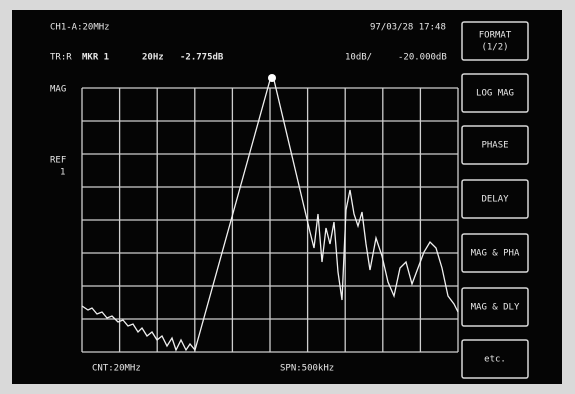 Image resolution: width=575 pixels, height=394 pixels. I want to click on datetime: 97/03/28 17:48, so click(408, 28).